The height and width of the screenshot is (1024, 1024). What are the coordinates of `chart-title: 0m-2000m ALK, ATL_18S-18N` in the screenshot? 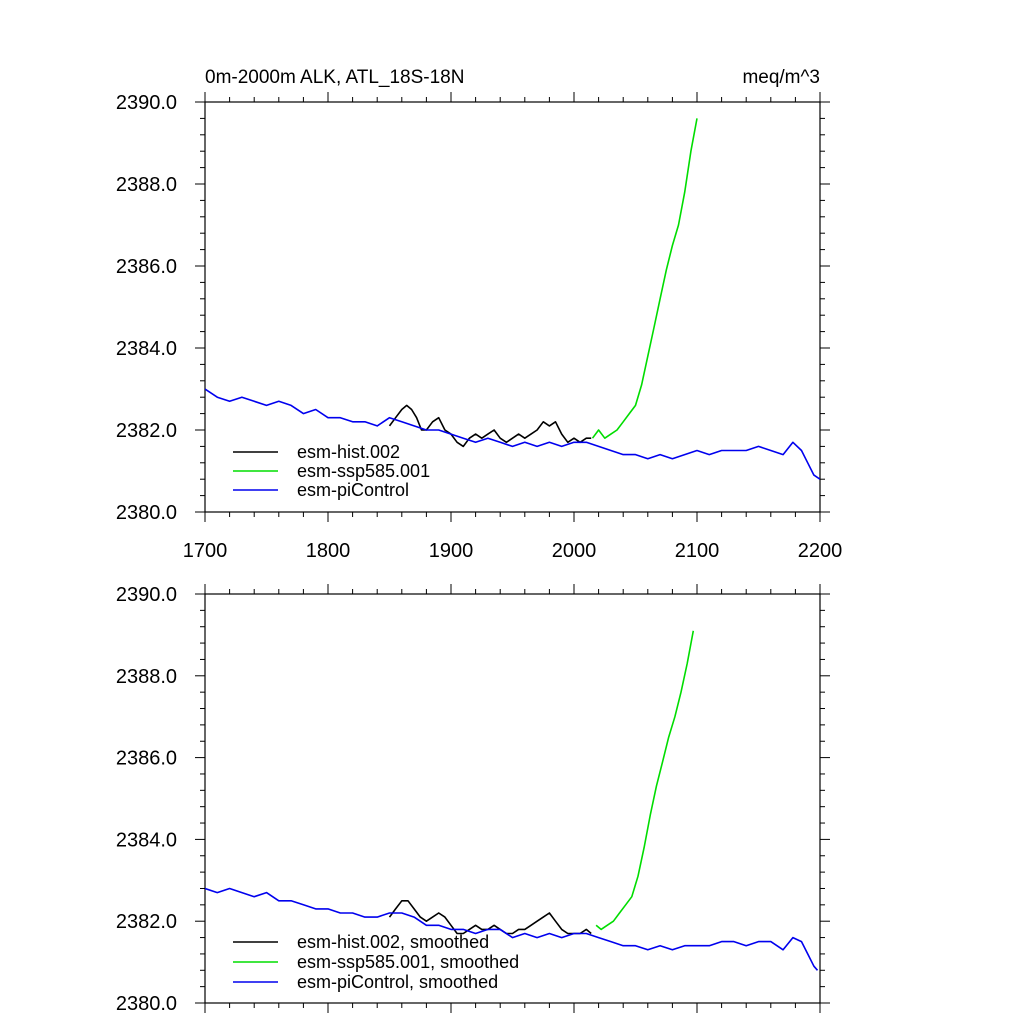 It's located at (334, 77).